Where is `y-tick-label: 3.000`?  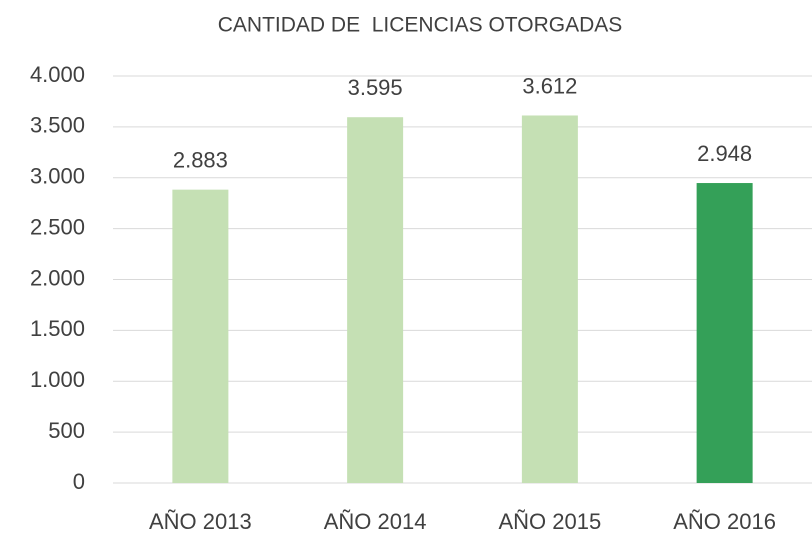
y-tick-label: 3.000 is located at coordinates (57, 176).